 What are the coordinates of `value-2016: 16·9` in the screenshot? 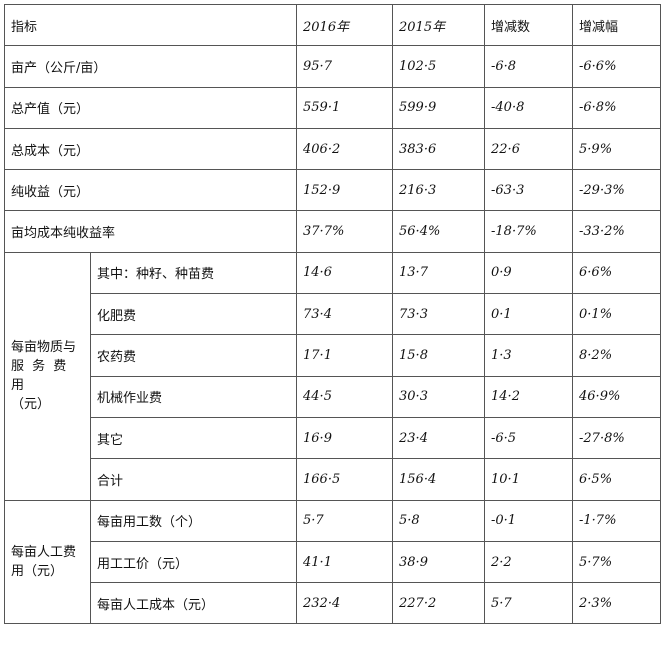 It's located at (345, 438).